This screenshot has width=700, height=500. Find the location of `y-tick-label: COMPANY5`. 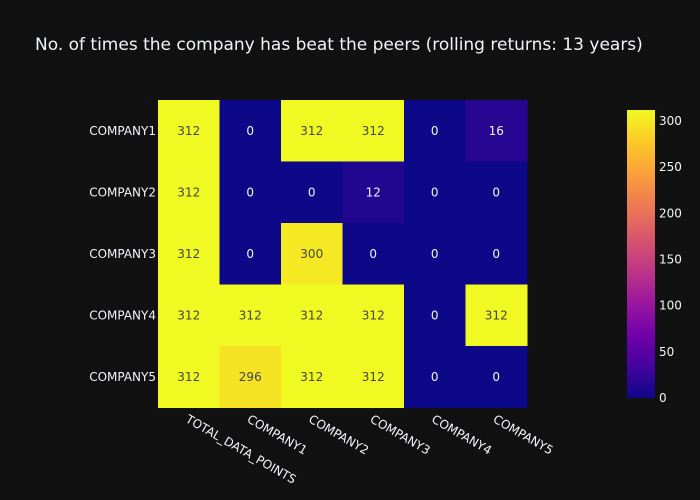

y-tick-label: COMPANY5 is located at coordinates (122, 377).